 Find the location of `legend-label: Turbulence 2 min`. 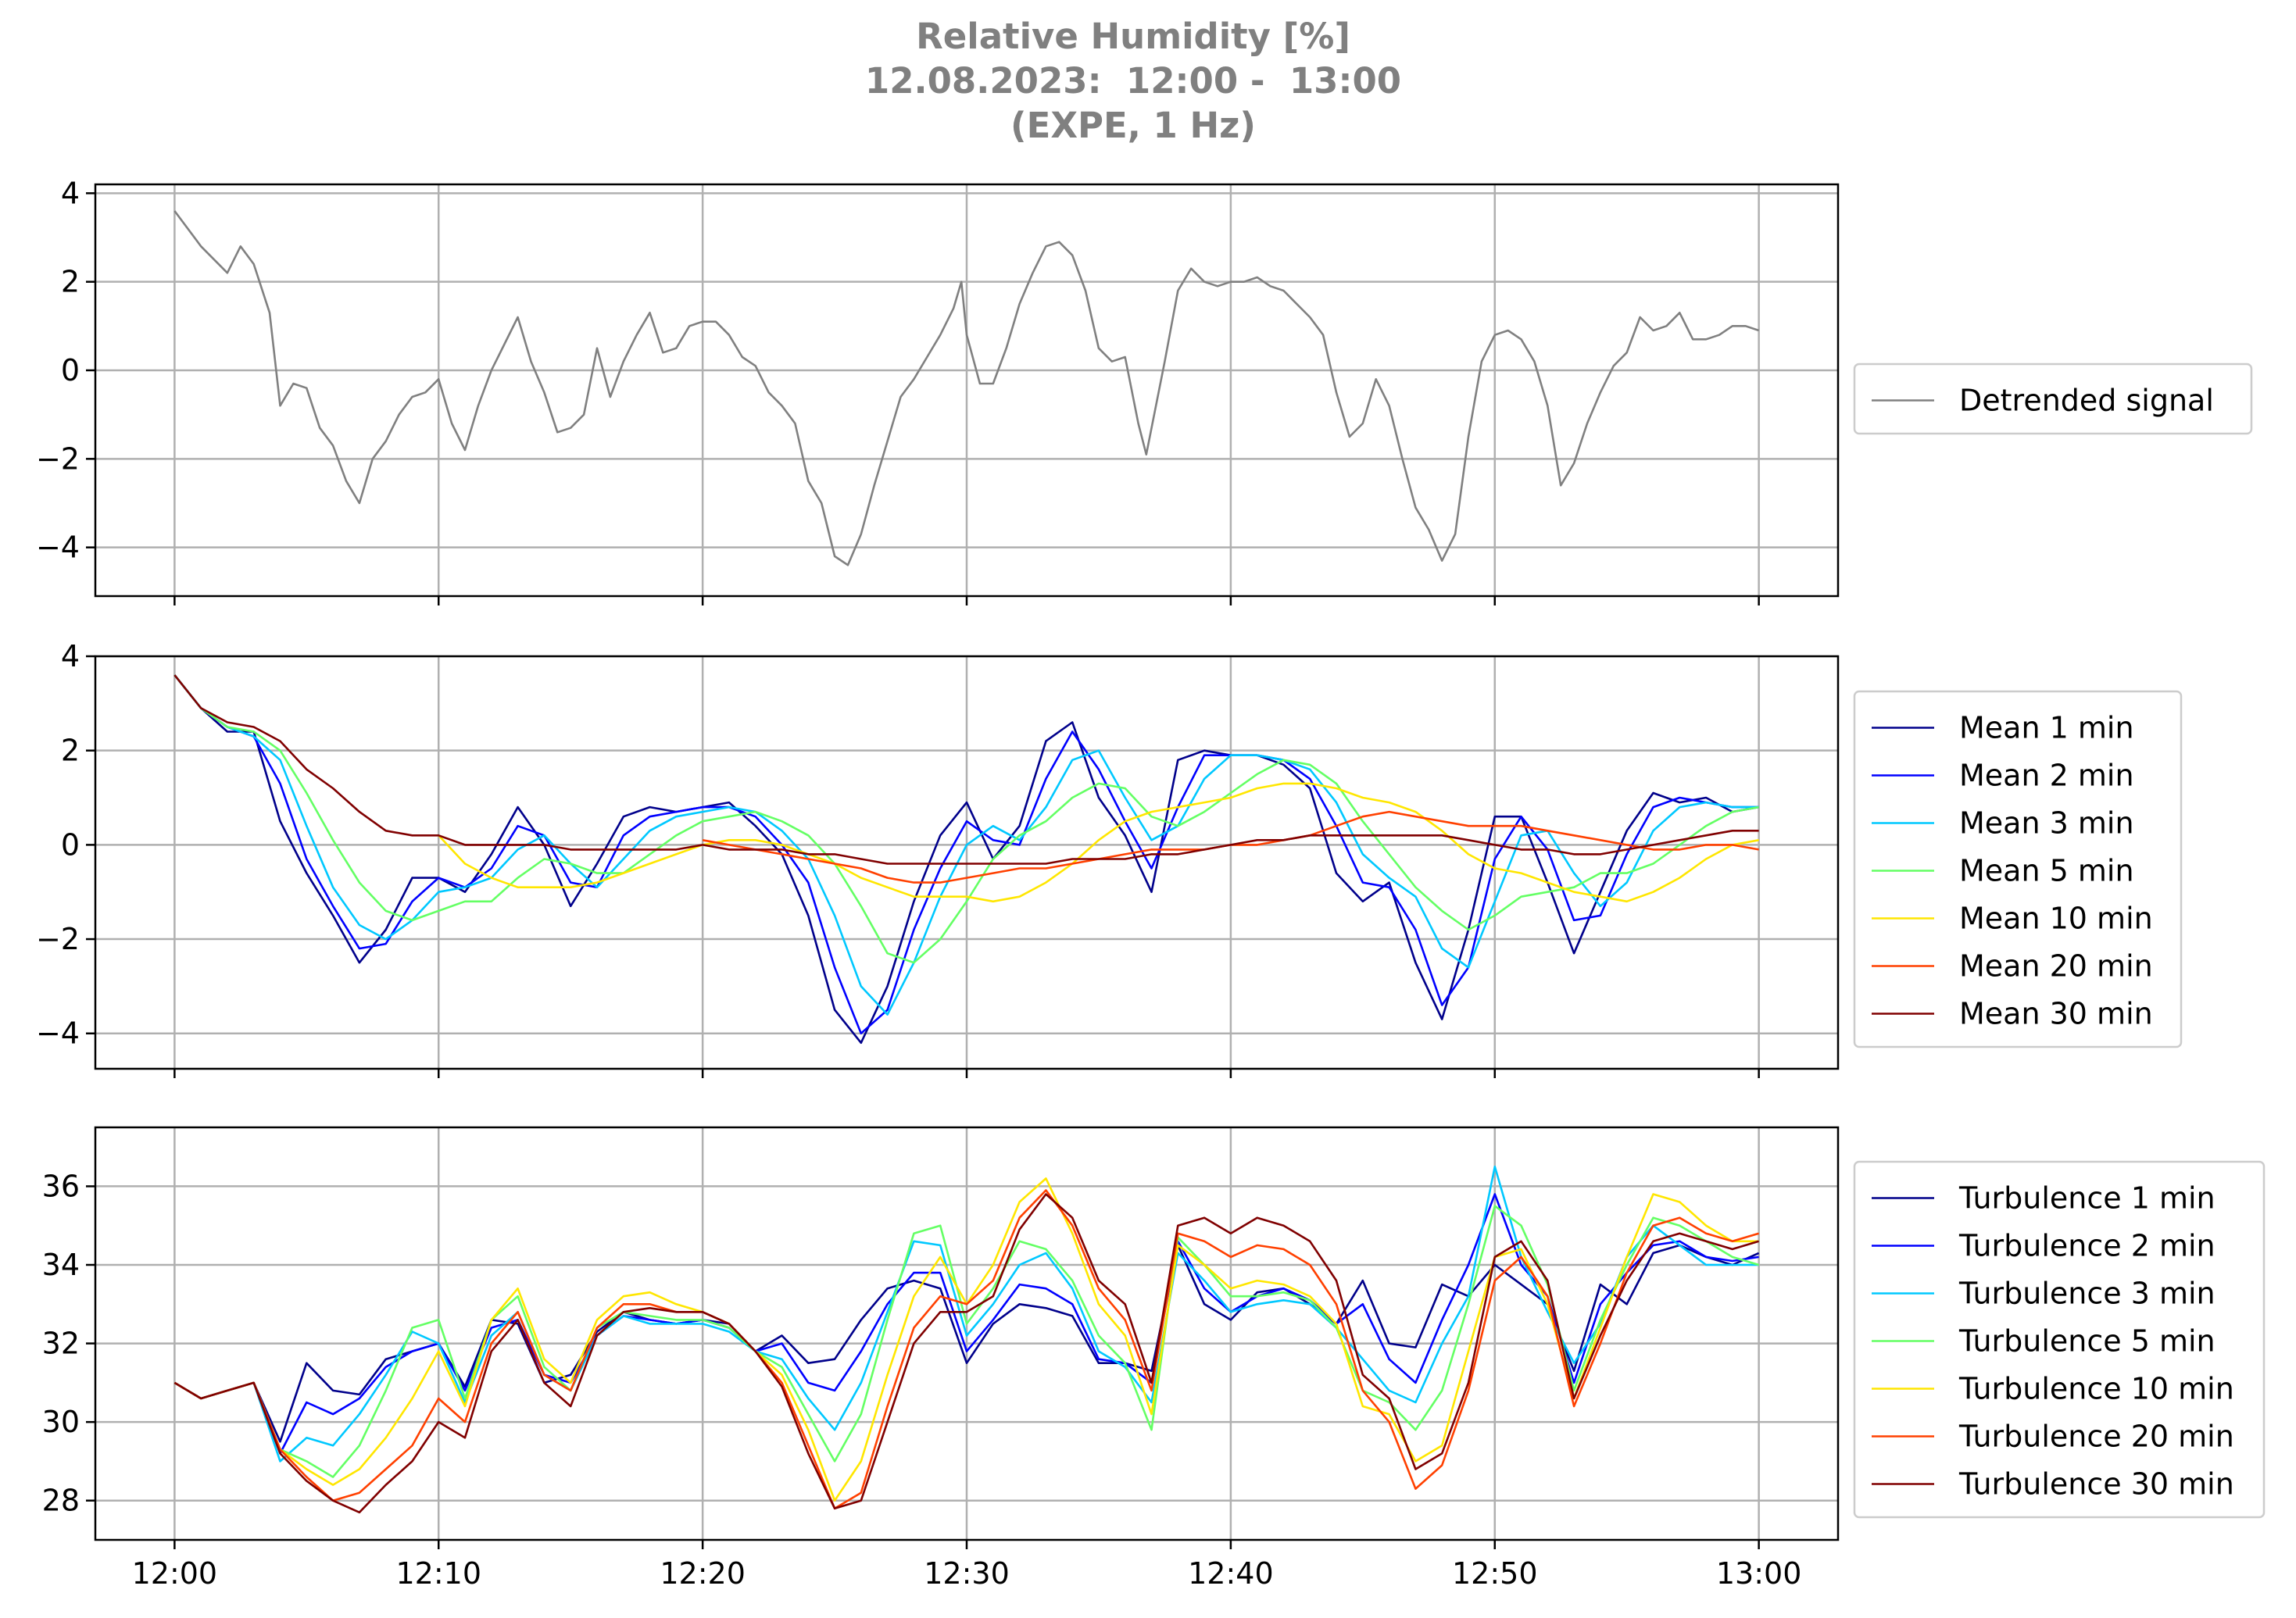

legend-label: Turbulence 2 min is located at coordinates (2087, 1246).